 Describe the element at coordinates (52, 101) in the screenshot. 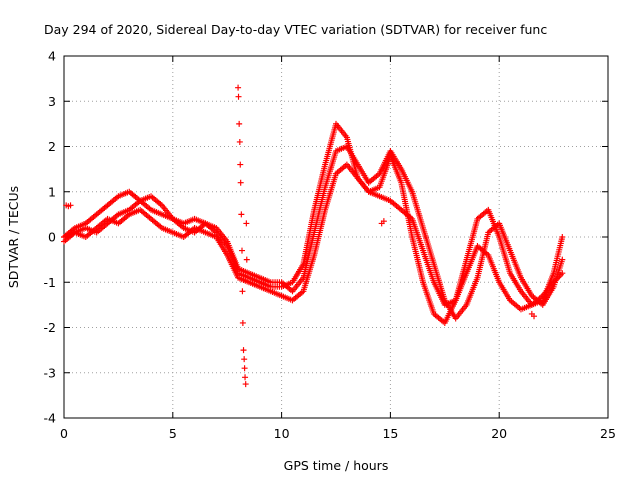

I see `y-tick-label: 3` at that location.